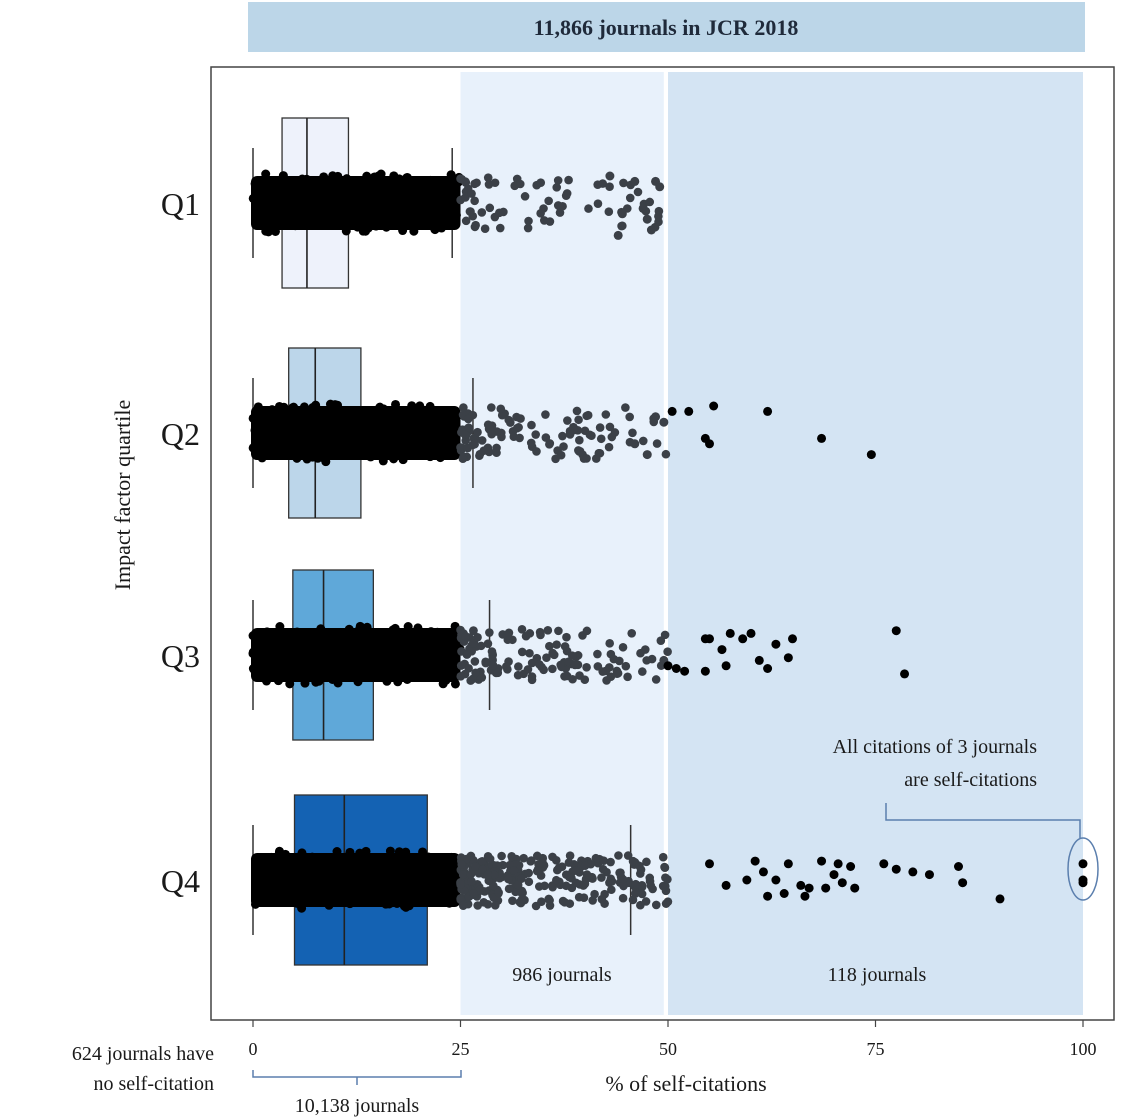  I want to click on chart-title: 11,866 journals in JCR 2018, so click(666, 27).